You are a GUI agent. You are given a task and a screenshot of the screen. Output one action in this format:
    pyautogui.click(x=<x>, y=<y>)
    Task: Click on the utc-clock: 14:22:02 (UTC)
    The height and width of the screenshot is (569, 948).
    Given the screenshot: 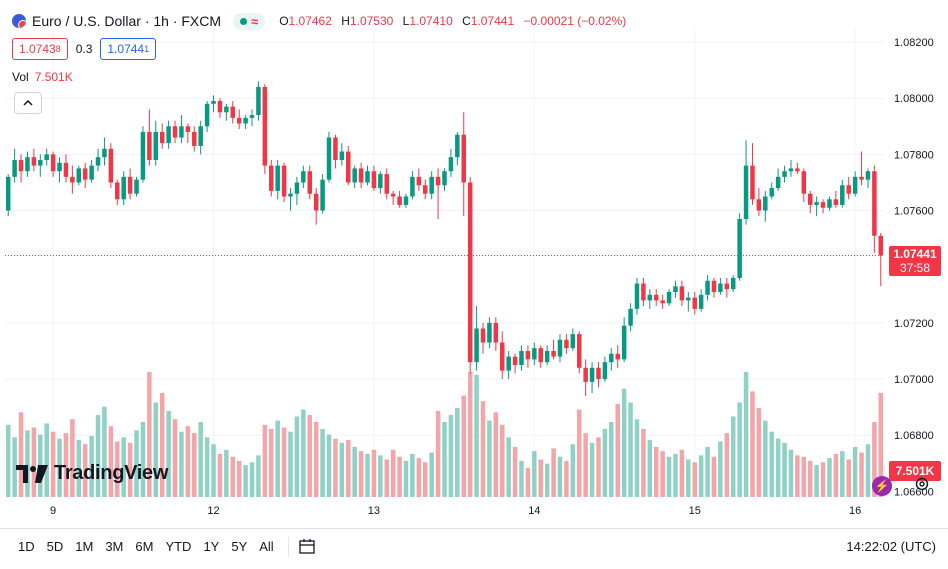 What is the action you would take?
    pyautogui.click(x=891, y=546)
    